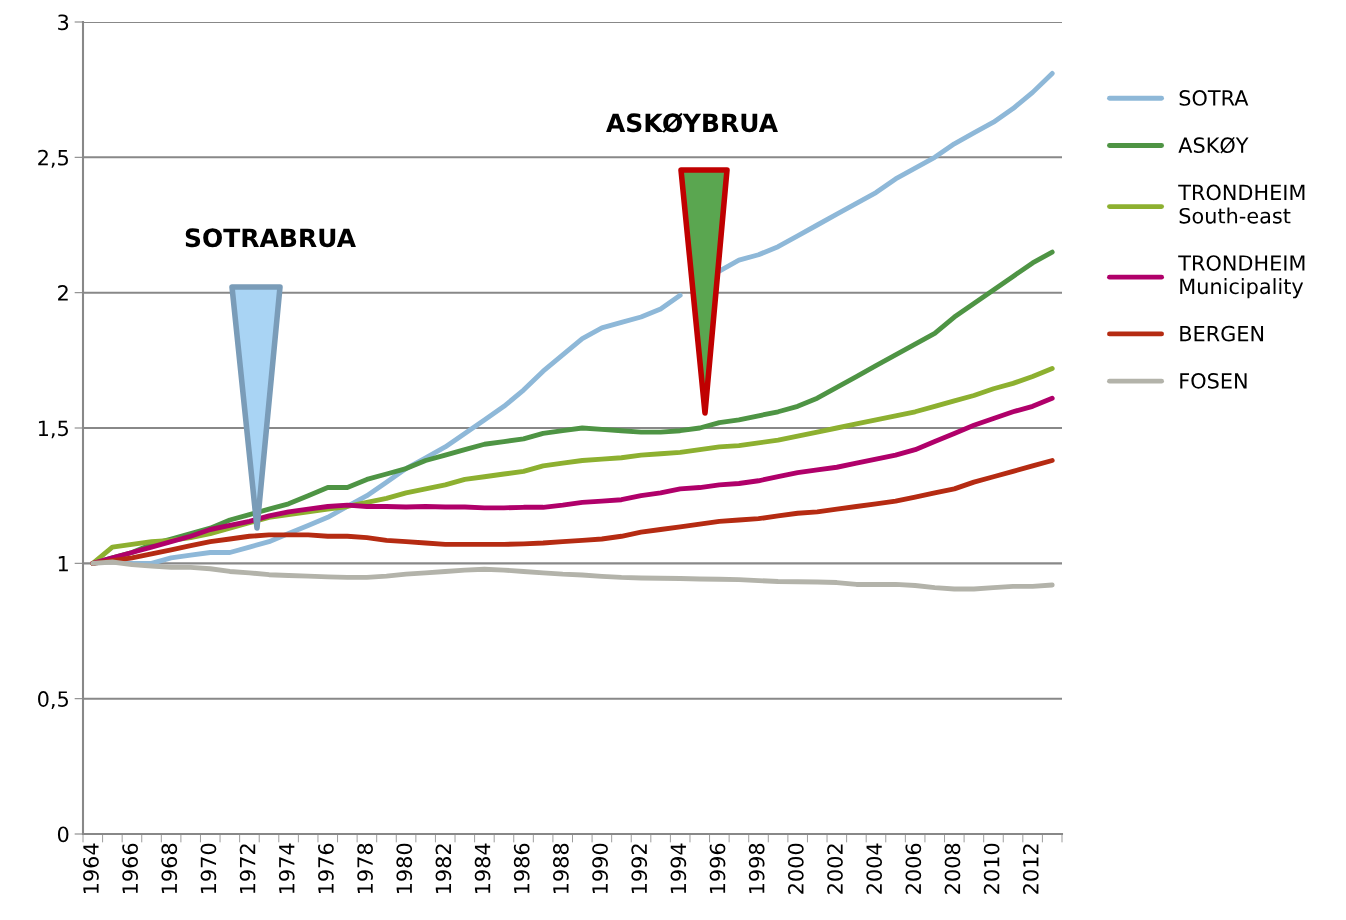 The width and height of the screenshot is (1346, 920). I want to click on x-tick-label: 2008, so click(952, 868).